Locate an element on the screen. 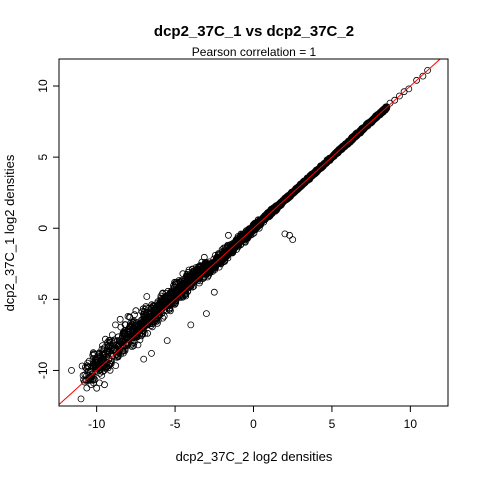  y-axis: -10 -5 0 5 10 is located at coordinates (47, 229).